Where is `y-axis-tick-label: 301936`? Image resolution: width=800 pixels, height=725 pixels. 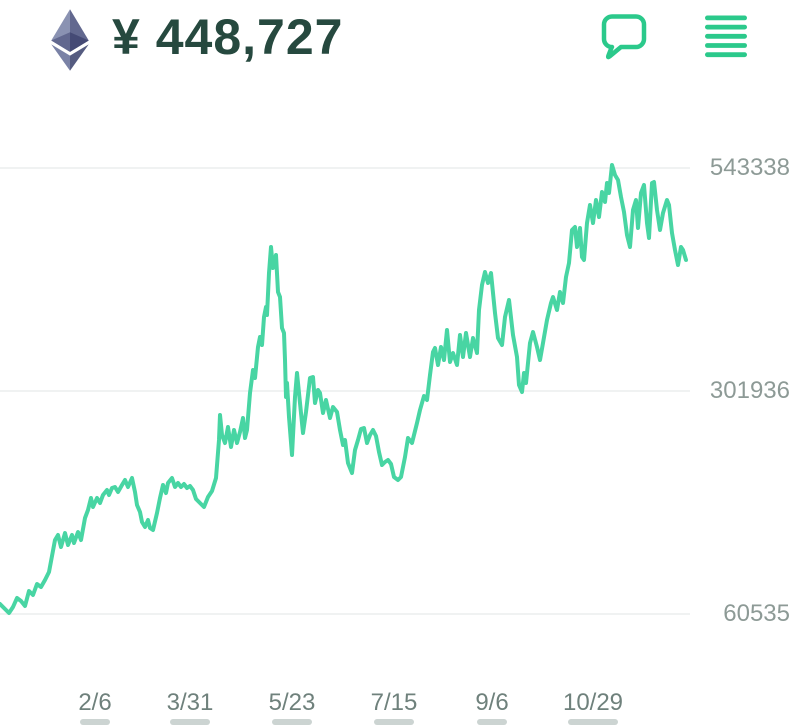
y-axis-tick-label: 301936 is located at coordinates (749, 390).